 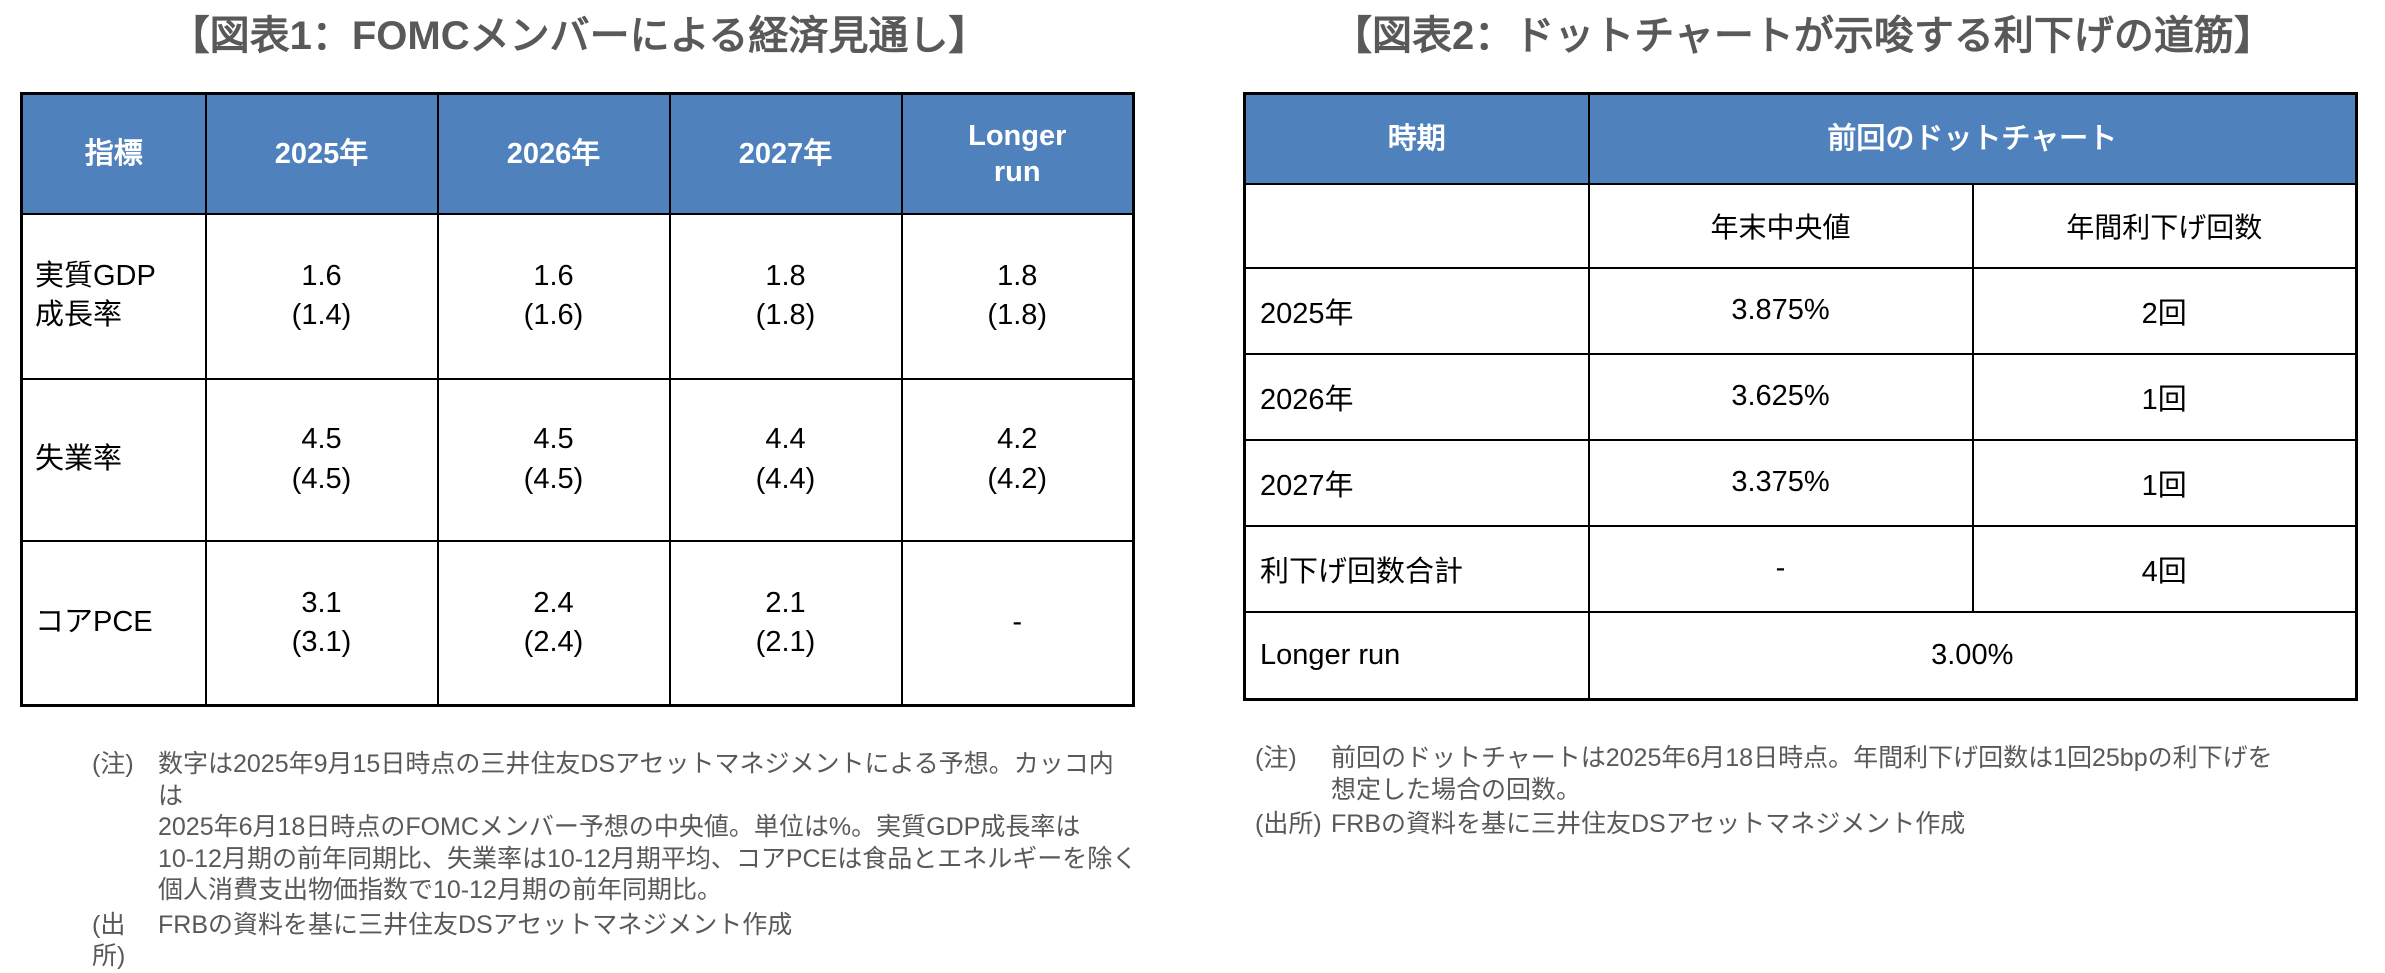 What do you see at coordinates (2164, 225) in the screenshot?
I see `subheader-annual-cuts: 年間利下げ回数` at bounding box center [2164, 225].